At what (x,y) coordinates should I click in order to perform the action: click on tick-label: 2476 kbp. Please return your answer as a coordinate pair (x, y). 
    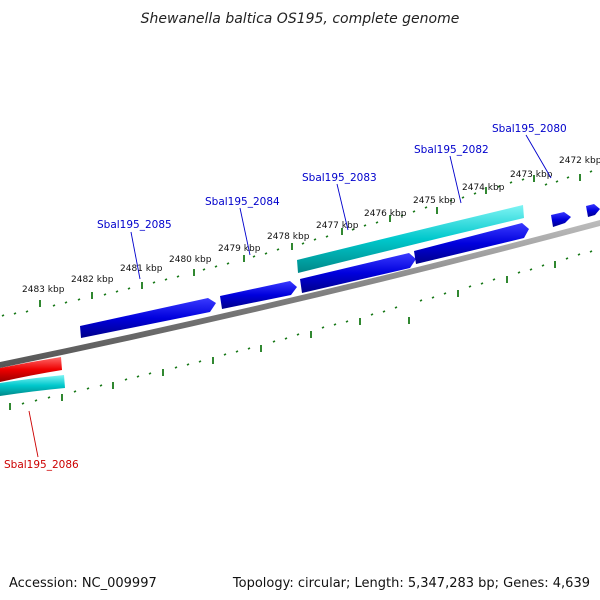
    Looking at the image, I should click on (385, 214).